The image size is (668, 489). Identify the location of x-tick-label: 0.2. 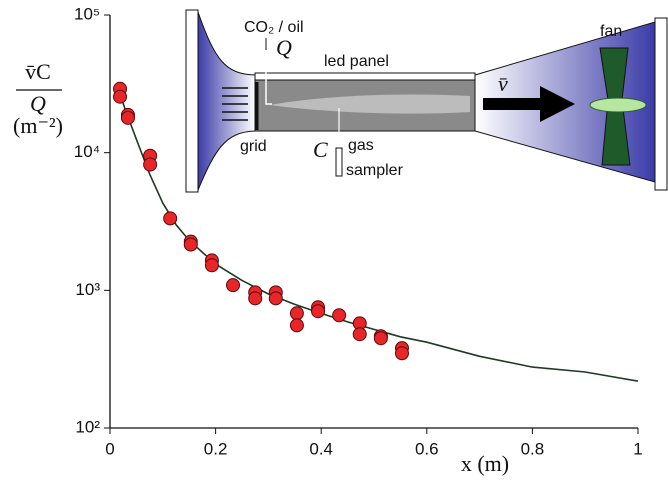
(216, 448).